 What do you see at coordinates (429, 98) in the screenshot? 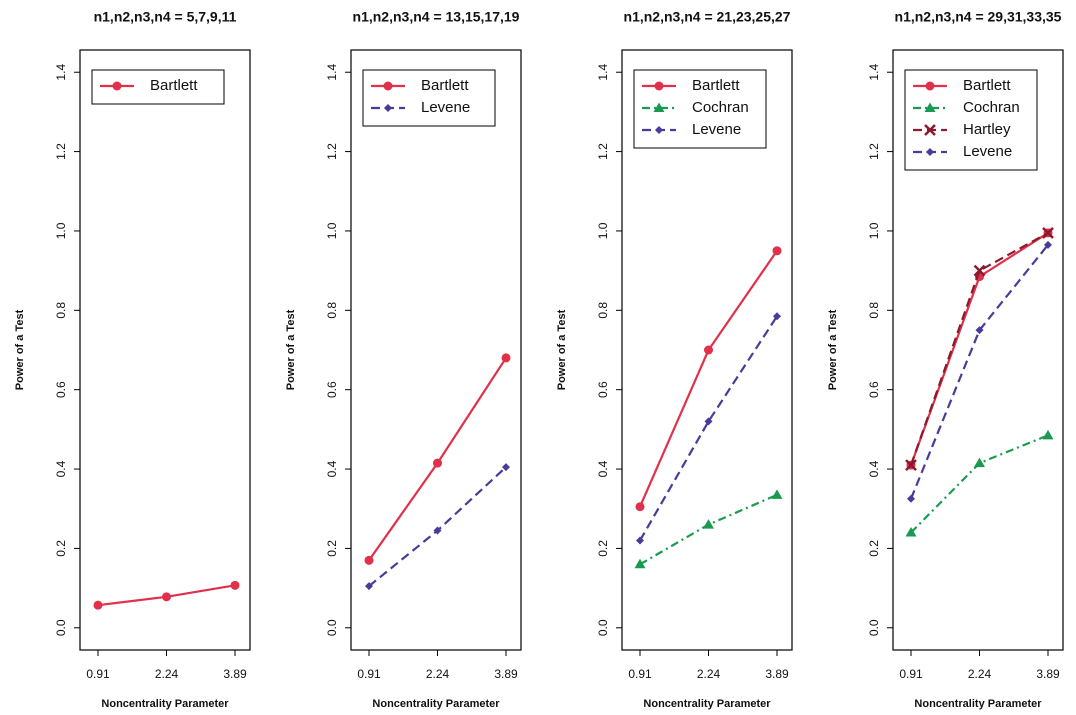
I see `legend-box` at bounding box center [429, 98].